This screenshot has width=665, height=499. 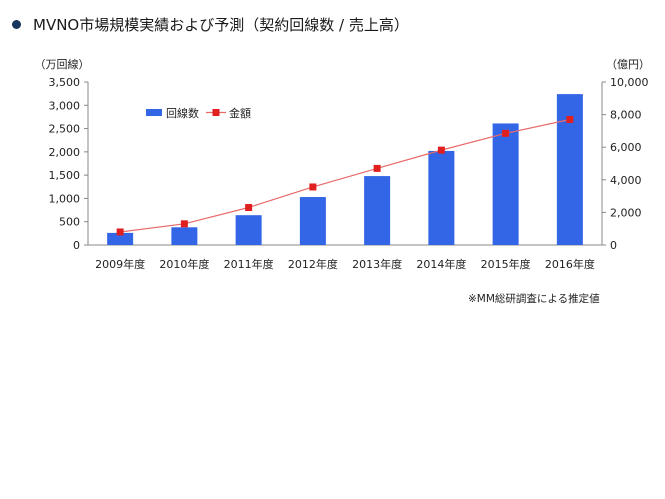 I want to click on x-tick-label: 2015年度, so click(x=506, y=264).